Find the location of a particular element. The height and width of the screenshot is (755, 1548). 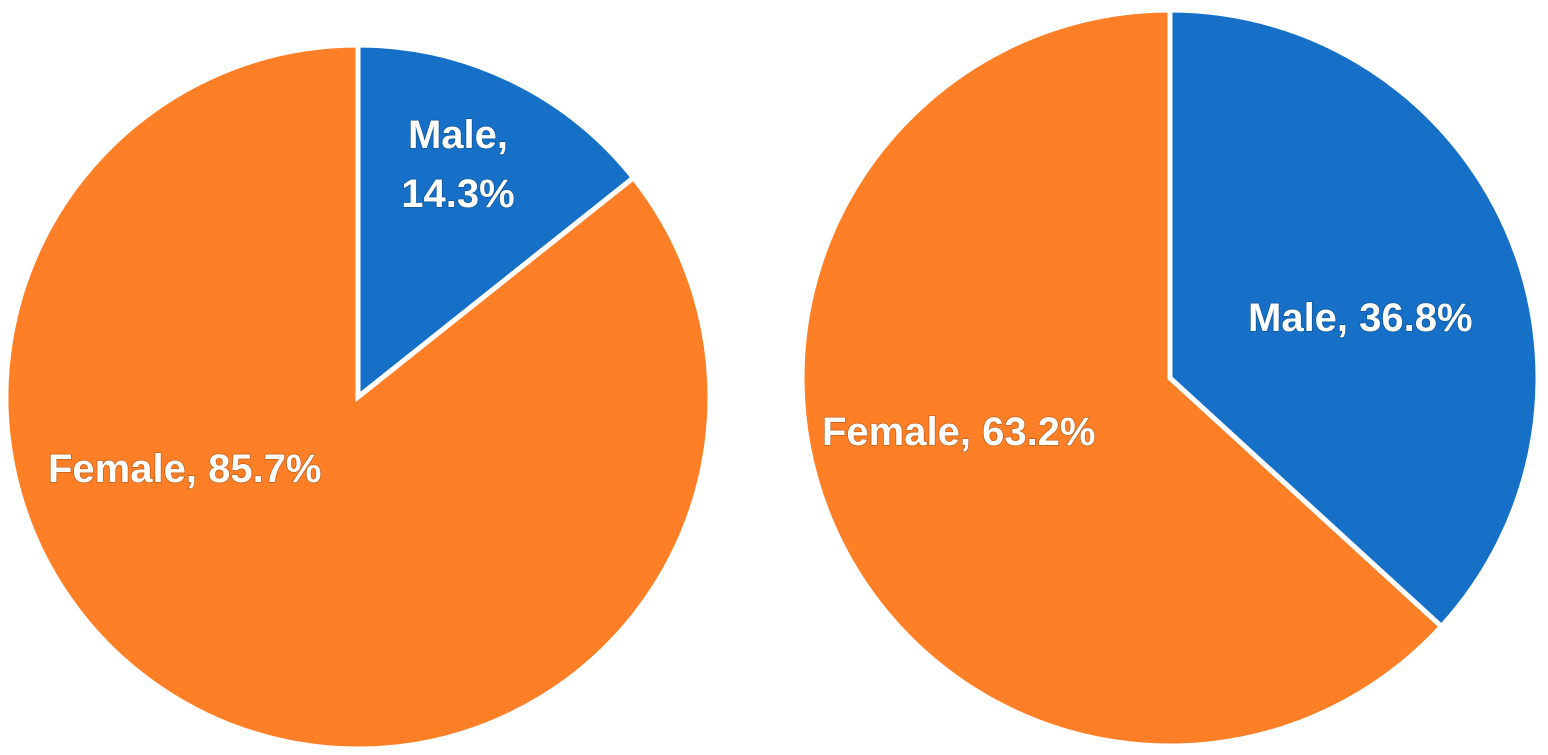

data-label-male: Male, 36.8% is located at coordinates (1360, 318).